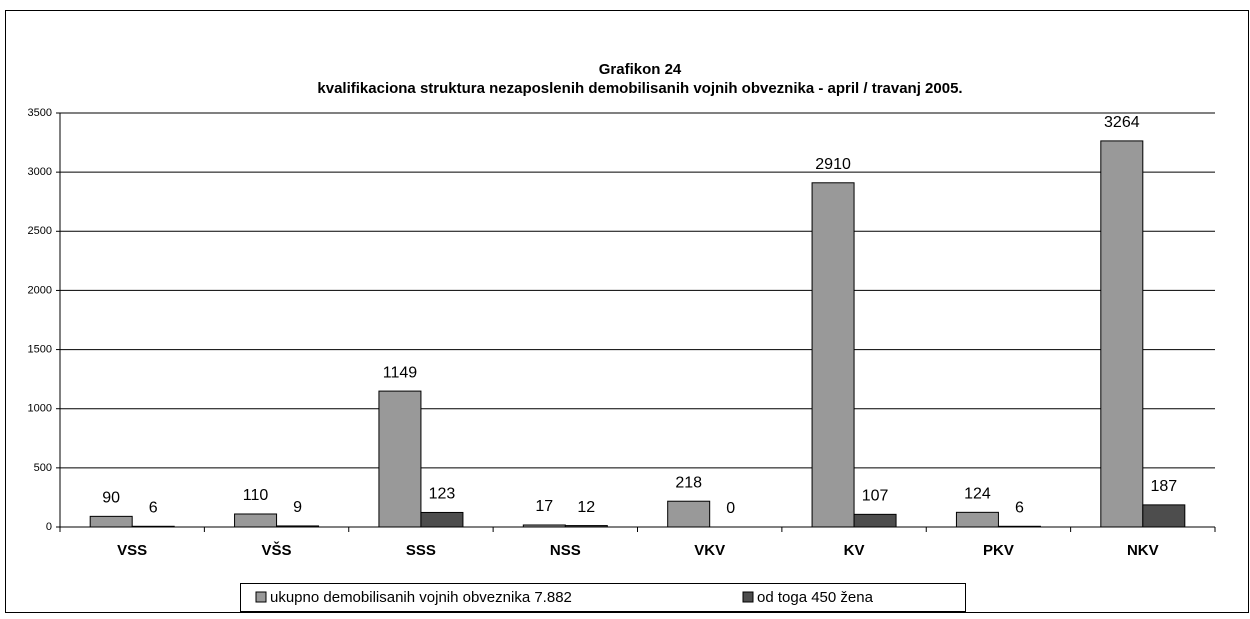  I want to click on value-label: 17, so click(544, 506).